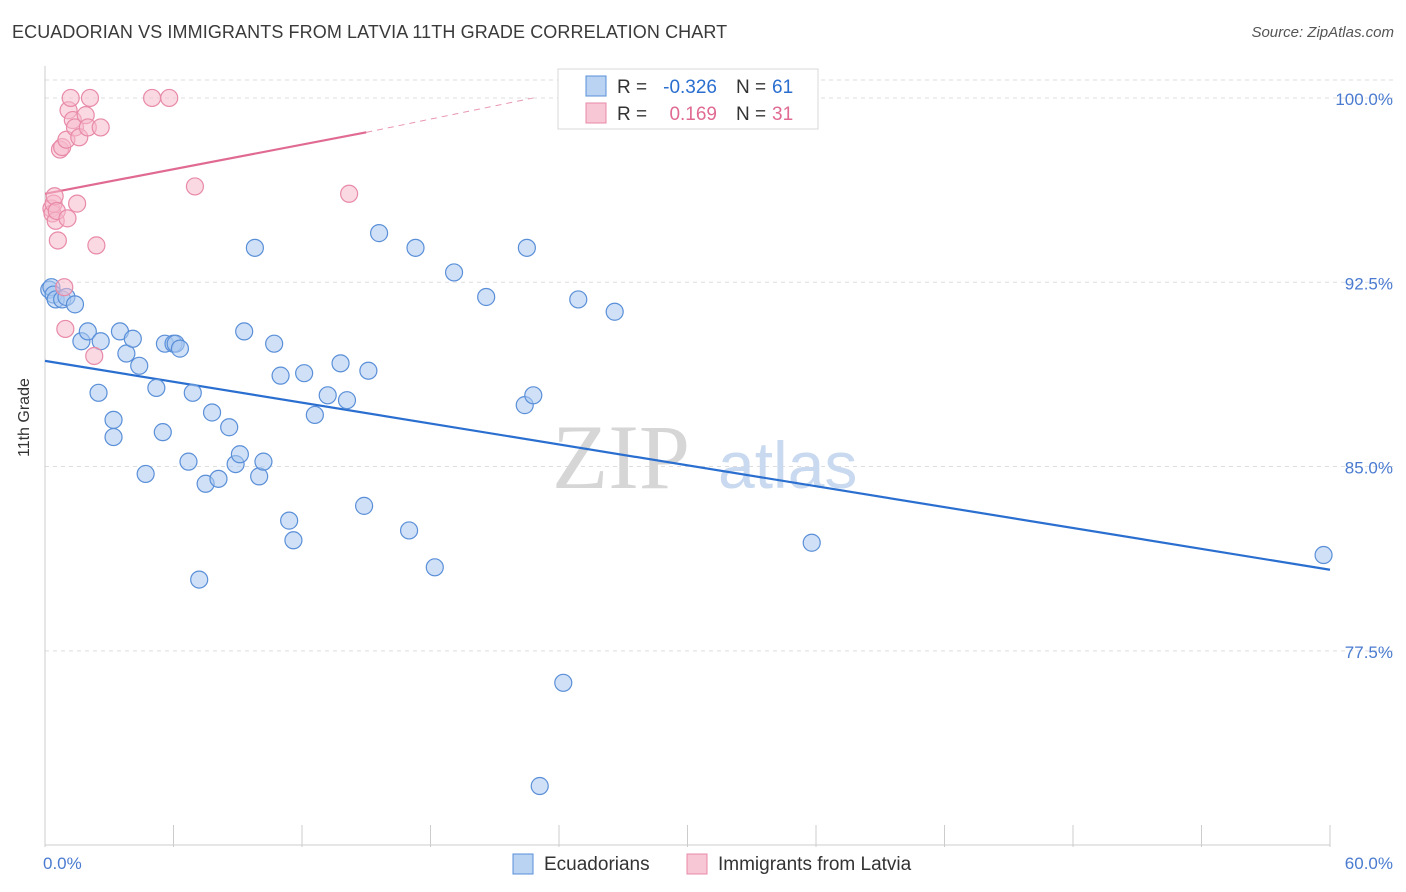  I want to click on y-tick-label: 92.5%, so click(1369, 283).